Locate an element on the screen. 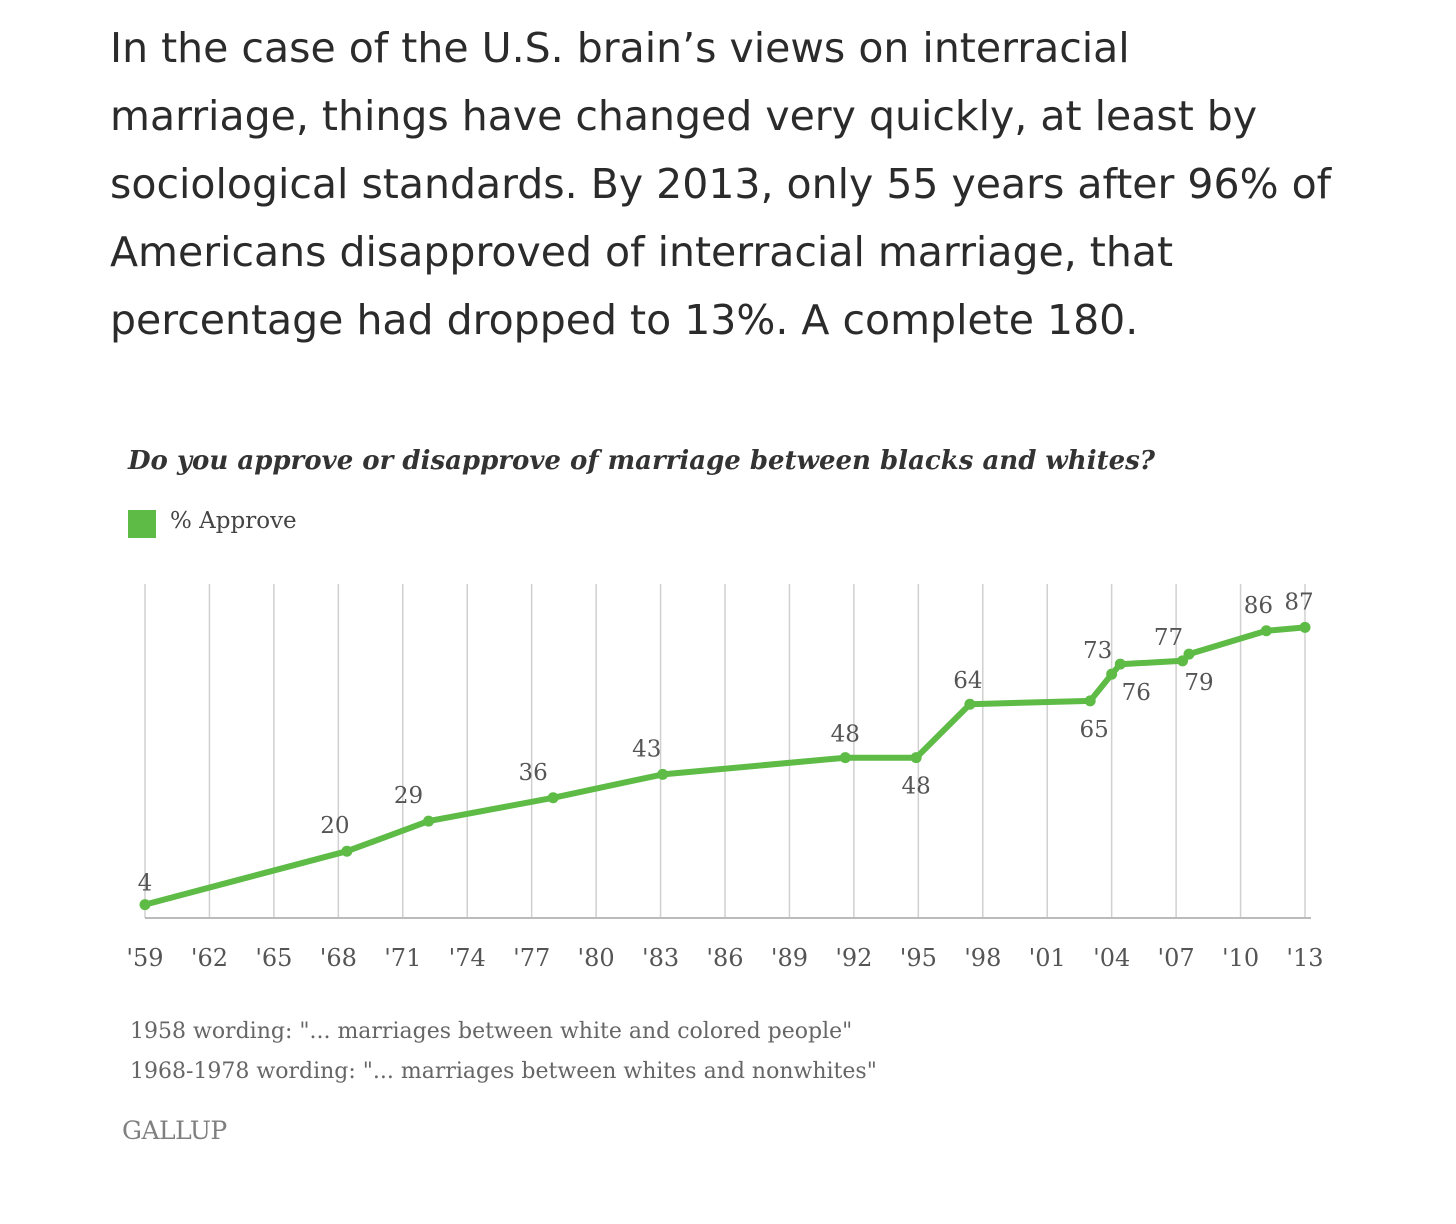 The width and height of the screenshot is (1456, 1224). x-tick-label: '13 is located at coordinates (1304, 958).